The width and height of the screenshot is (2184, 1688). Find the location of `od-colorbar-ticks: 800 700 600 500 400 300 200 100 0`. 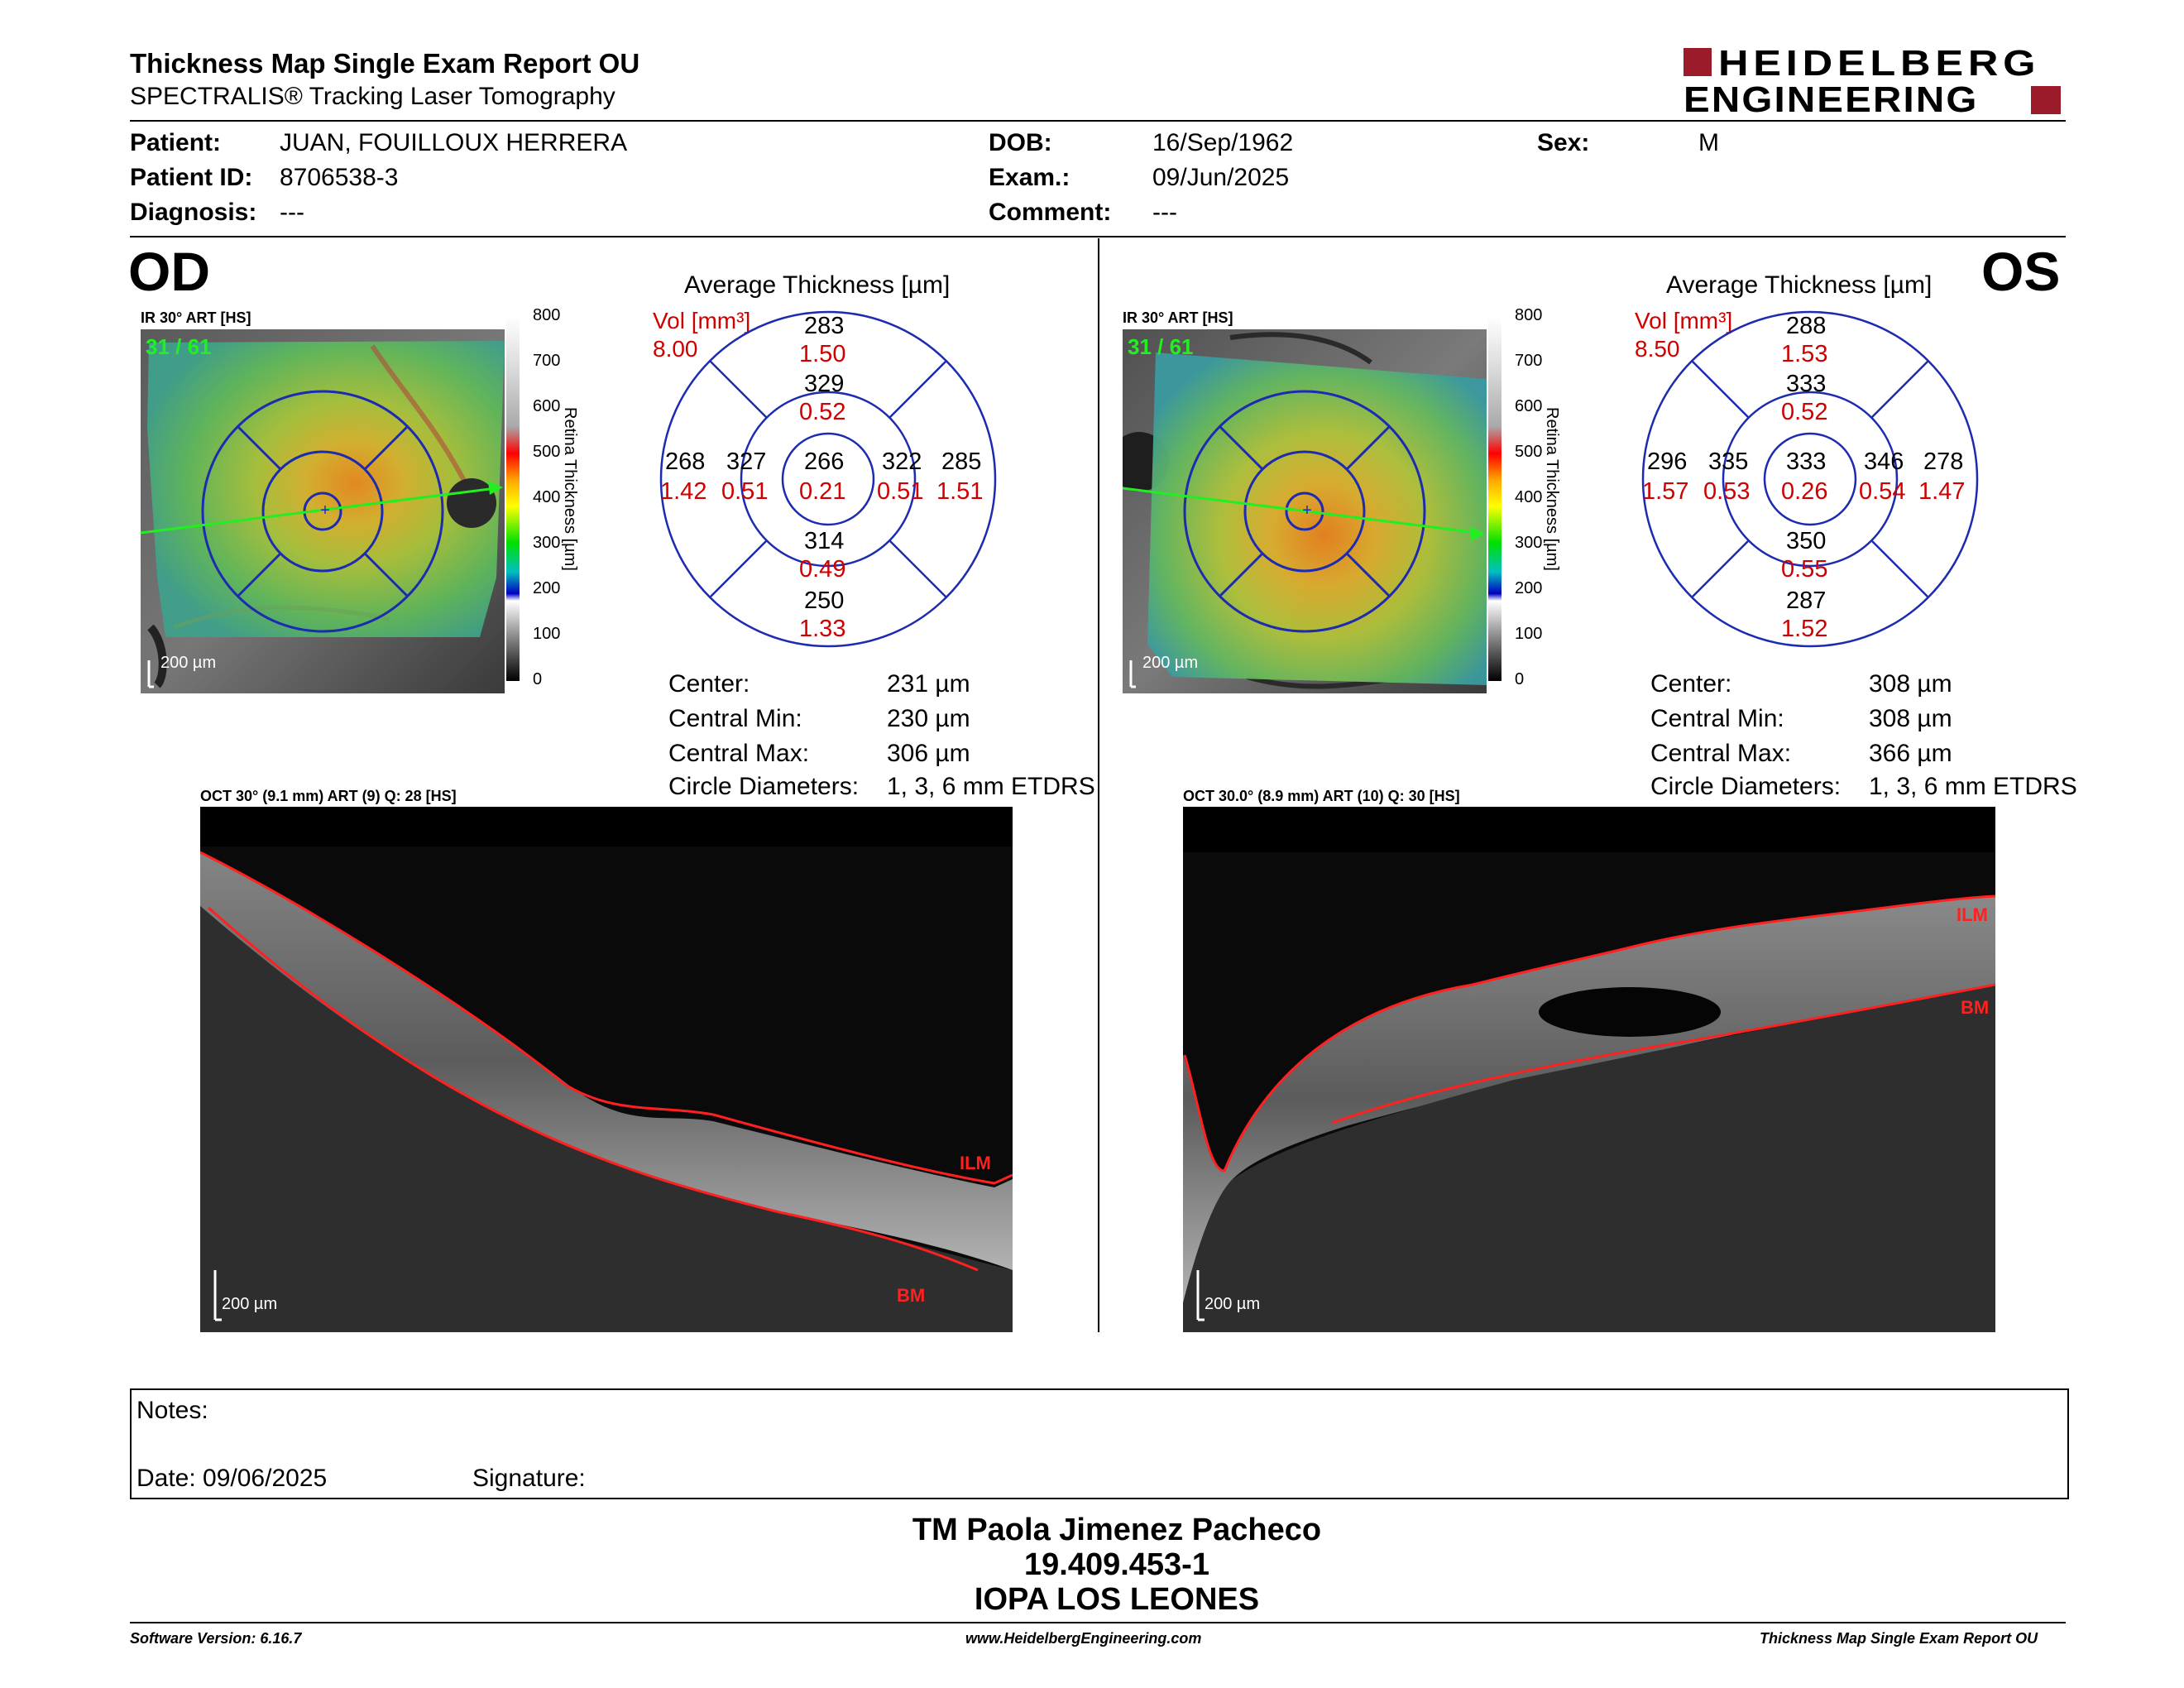

od-colorbar-ticks: 800 700 600 500 400 300 200 100 0 is located at coordinates (551, 497).